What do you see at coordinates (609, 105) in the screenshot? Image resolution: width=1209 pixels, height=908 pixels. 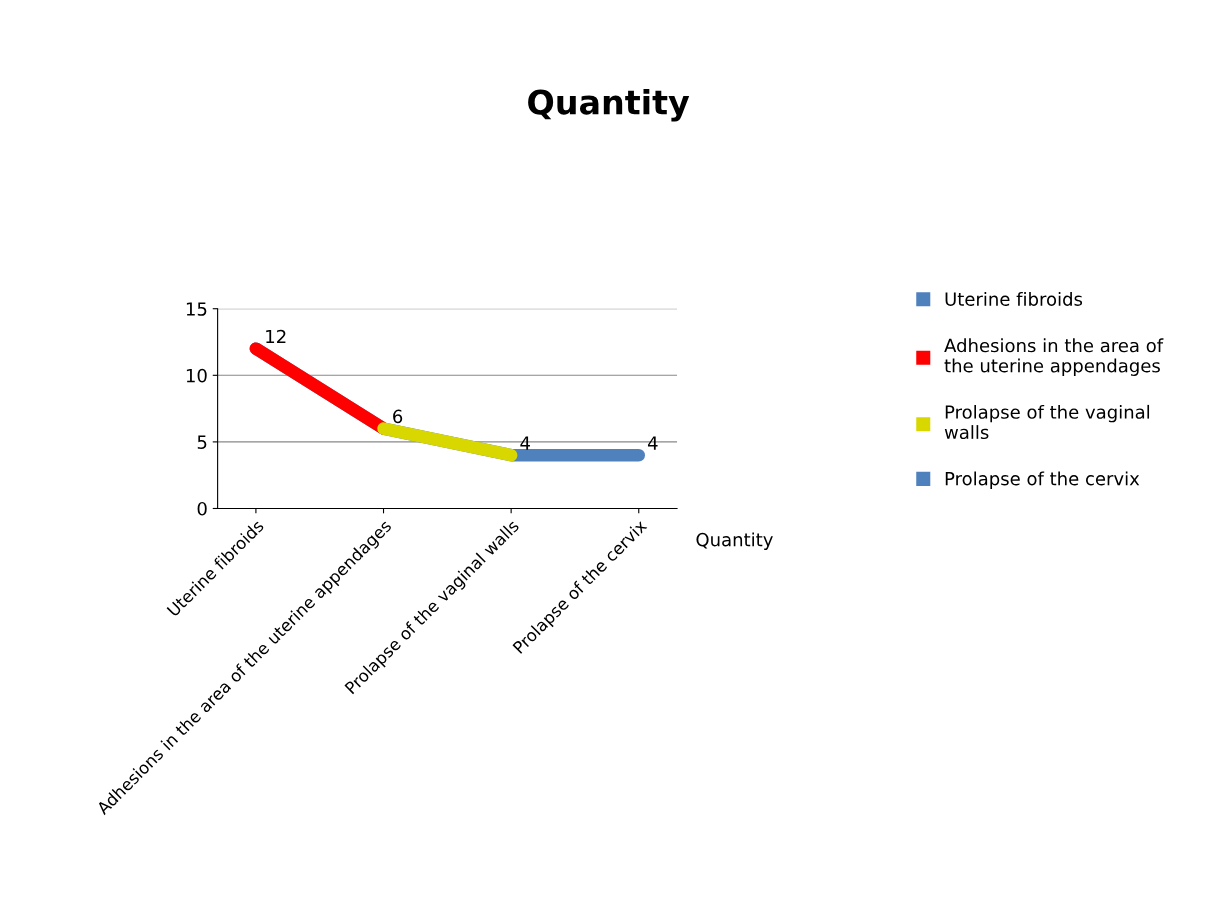 I see `chart-title: Quantity` at bounding box center [609, 105].